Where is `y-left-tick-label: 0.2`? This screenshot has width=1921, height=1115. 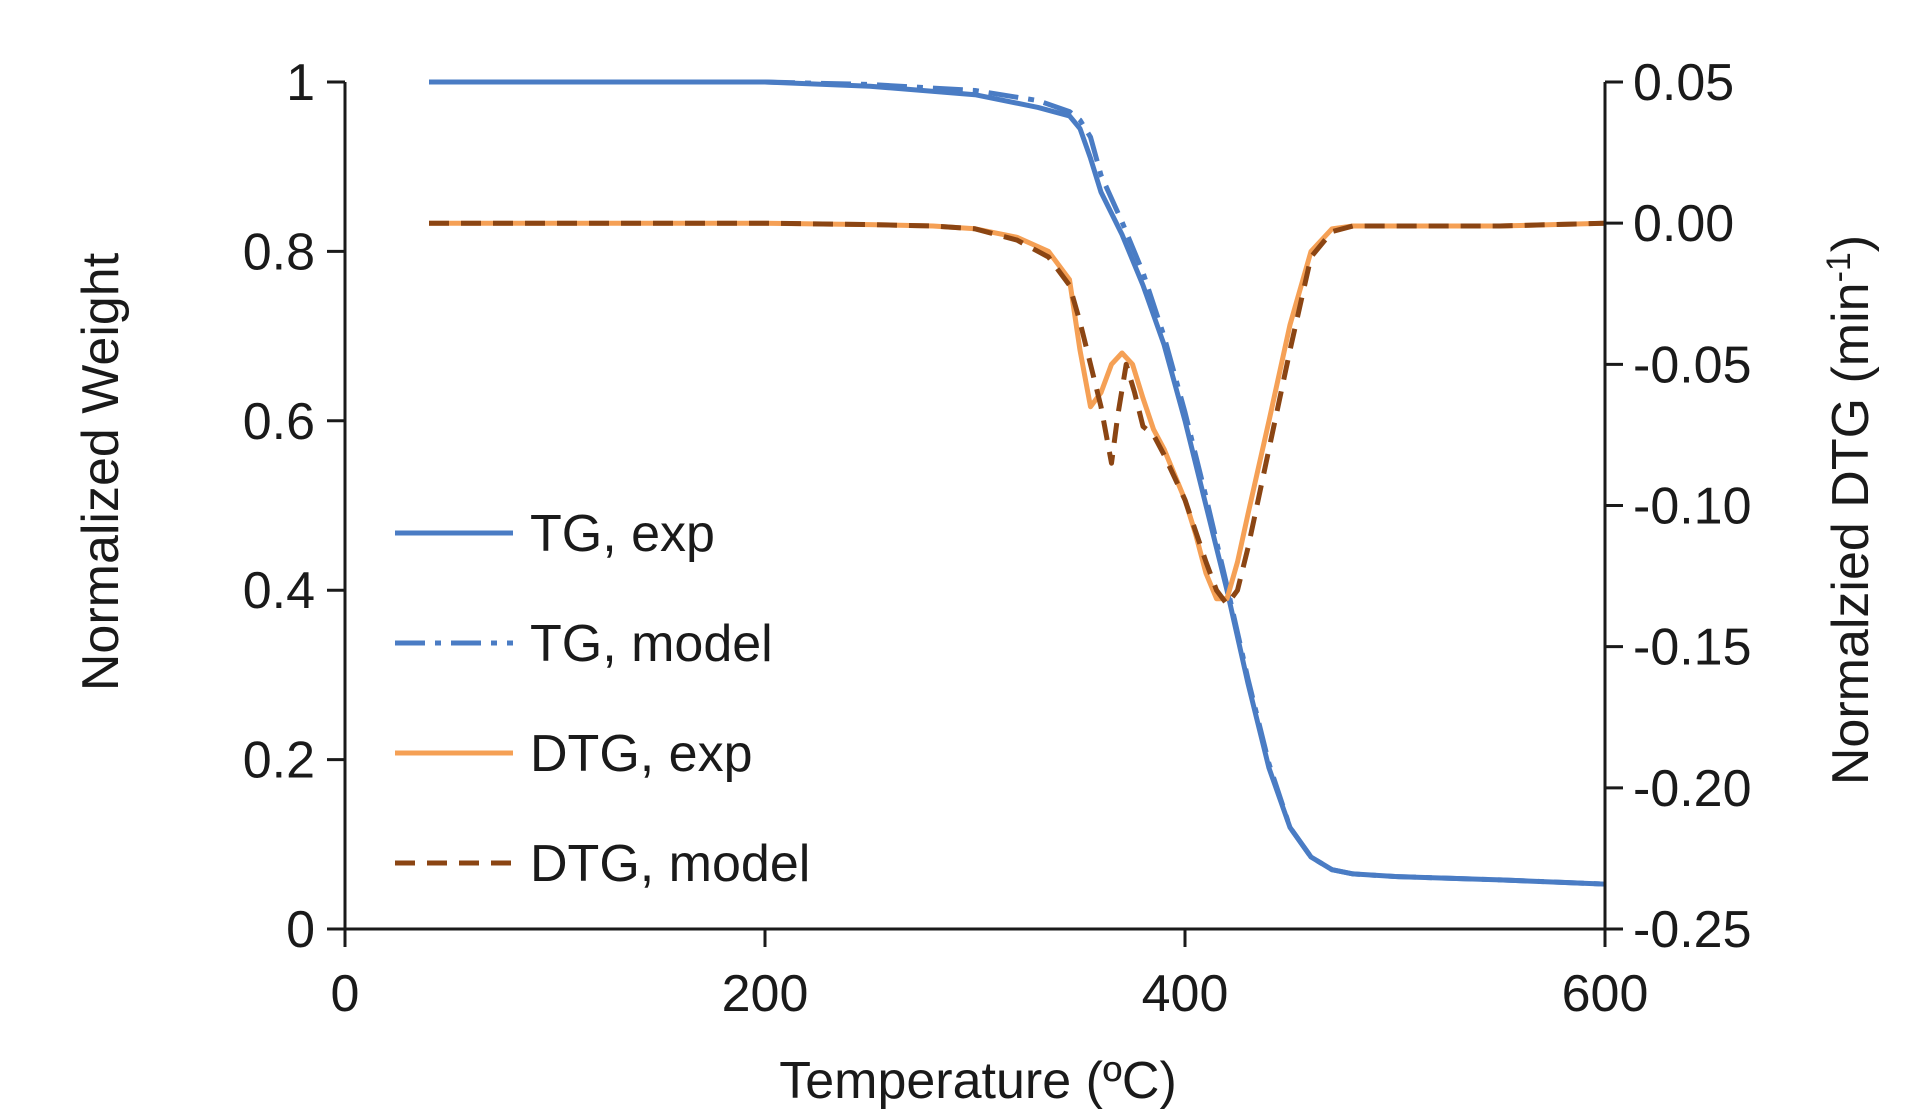 y-left-tick-label: 0.2 is located at coordinates (279, 761).